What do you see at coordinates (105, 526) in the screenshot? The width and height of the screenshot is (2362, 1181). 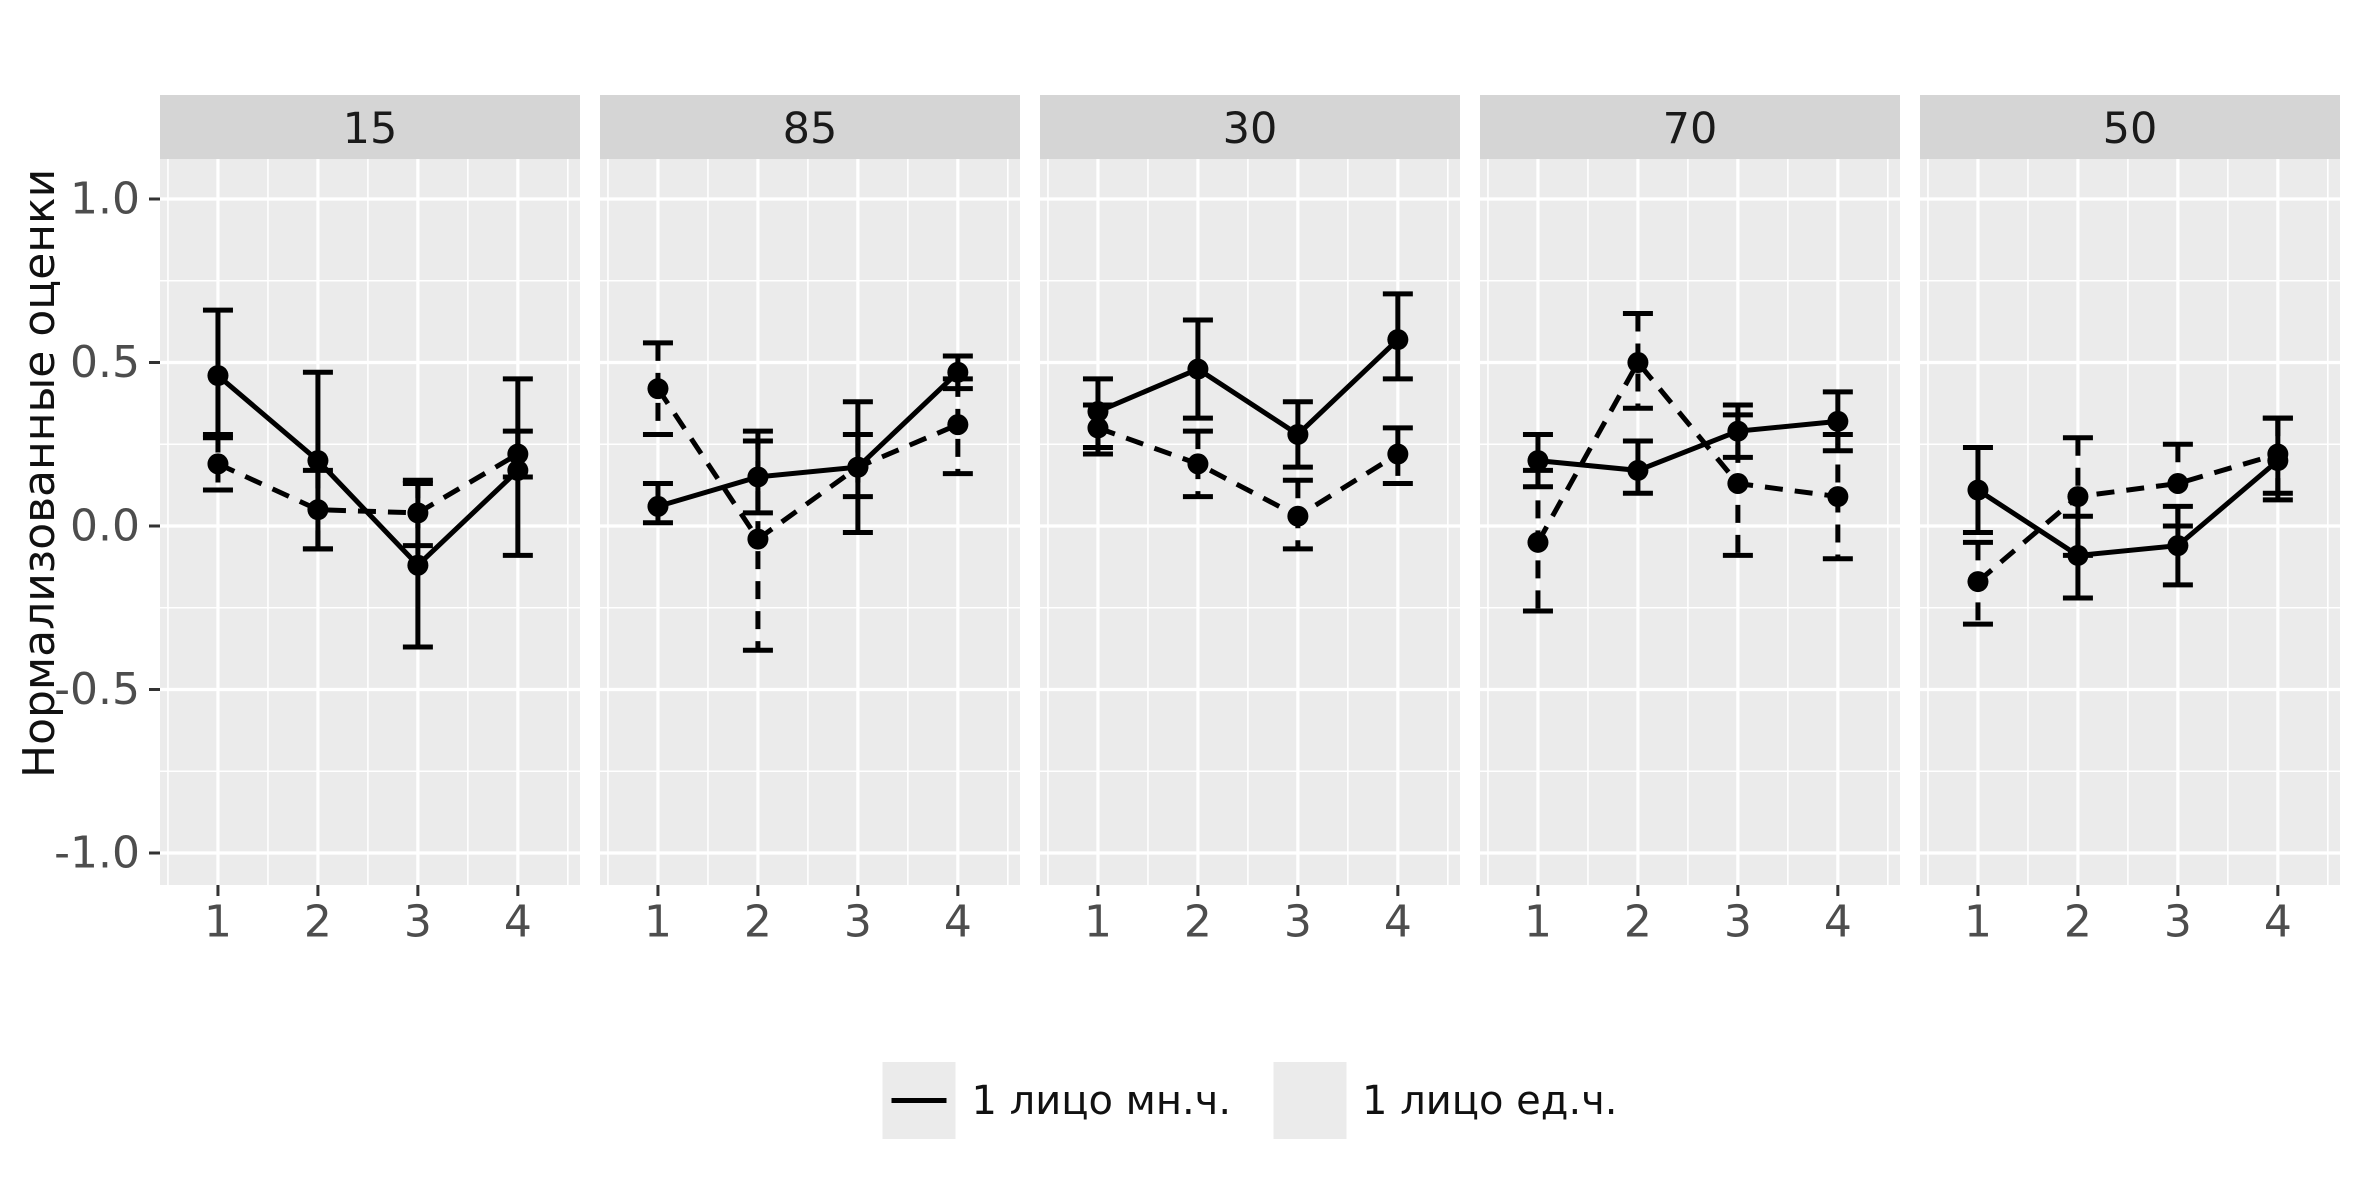 I see `y-tick-label: 0.0` at bounding box center [105, 526].